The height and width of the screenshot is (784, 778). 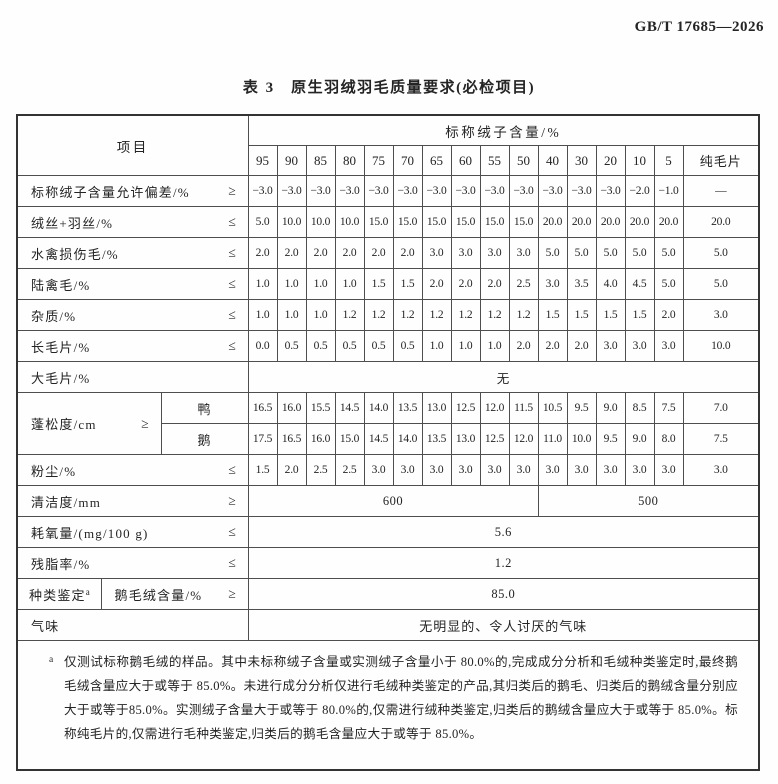 I want to click on content-column-header: 80, so click(x=349, y=160).